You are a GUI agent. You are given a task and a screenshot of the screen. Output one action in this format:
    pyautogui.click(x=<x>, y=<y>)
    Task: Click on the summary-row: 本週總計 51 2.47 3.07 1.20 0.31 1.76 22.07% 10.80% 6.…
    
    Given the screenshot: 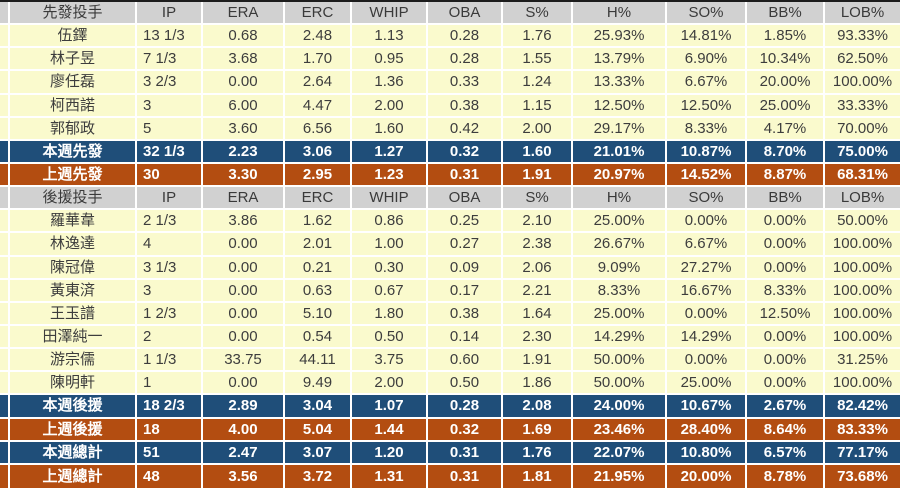 What is the action you would take?
    pyautogui.click(x=450, y=453)
    